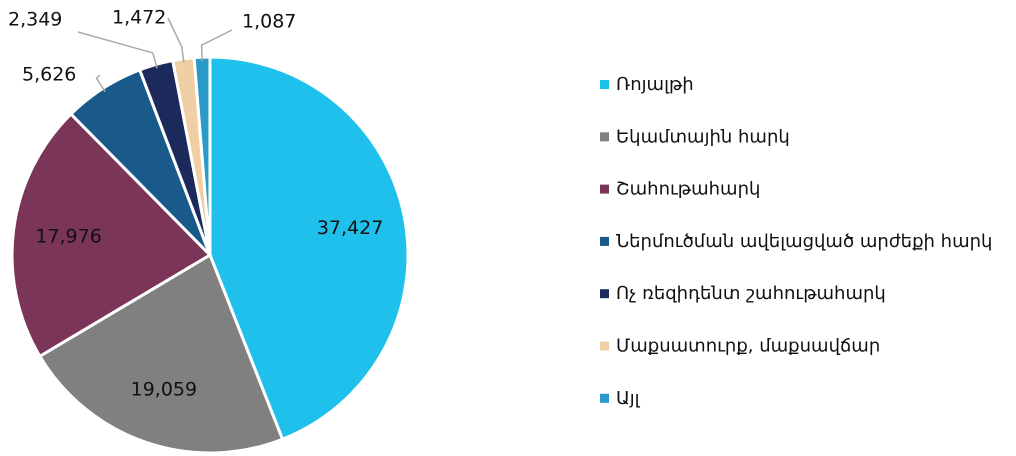  Describe the element at coordinates (35, 20) in the screenshot. I see `data-label: 2,349` at that location.